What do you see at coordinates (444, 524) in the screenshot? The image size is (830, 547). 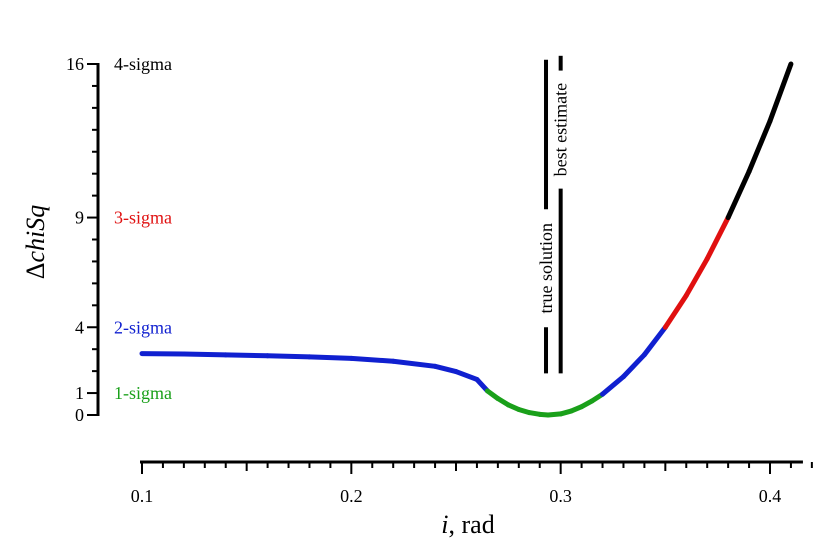 I see `x-axis-title-symbol: i` at bounding box center [444, 524].